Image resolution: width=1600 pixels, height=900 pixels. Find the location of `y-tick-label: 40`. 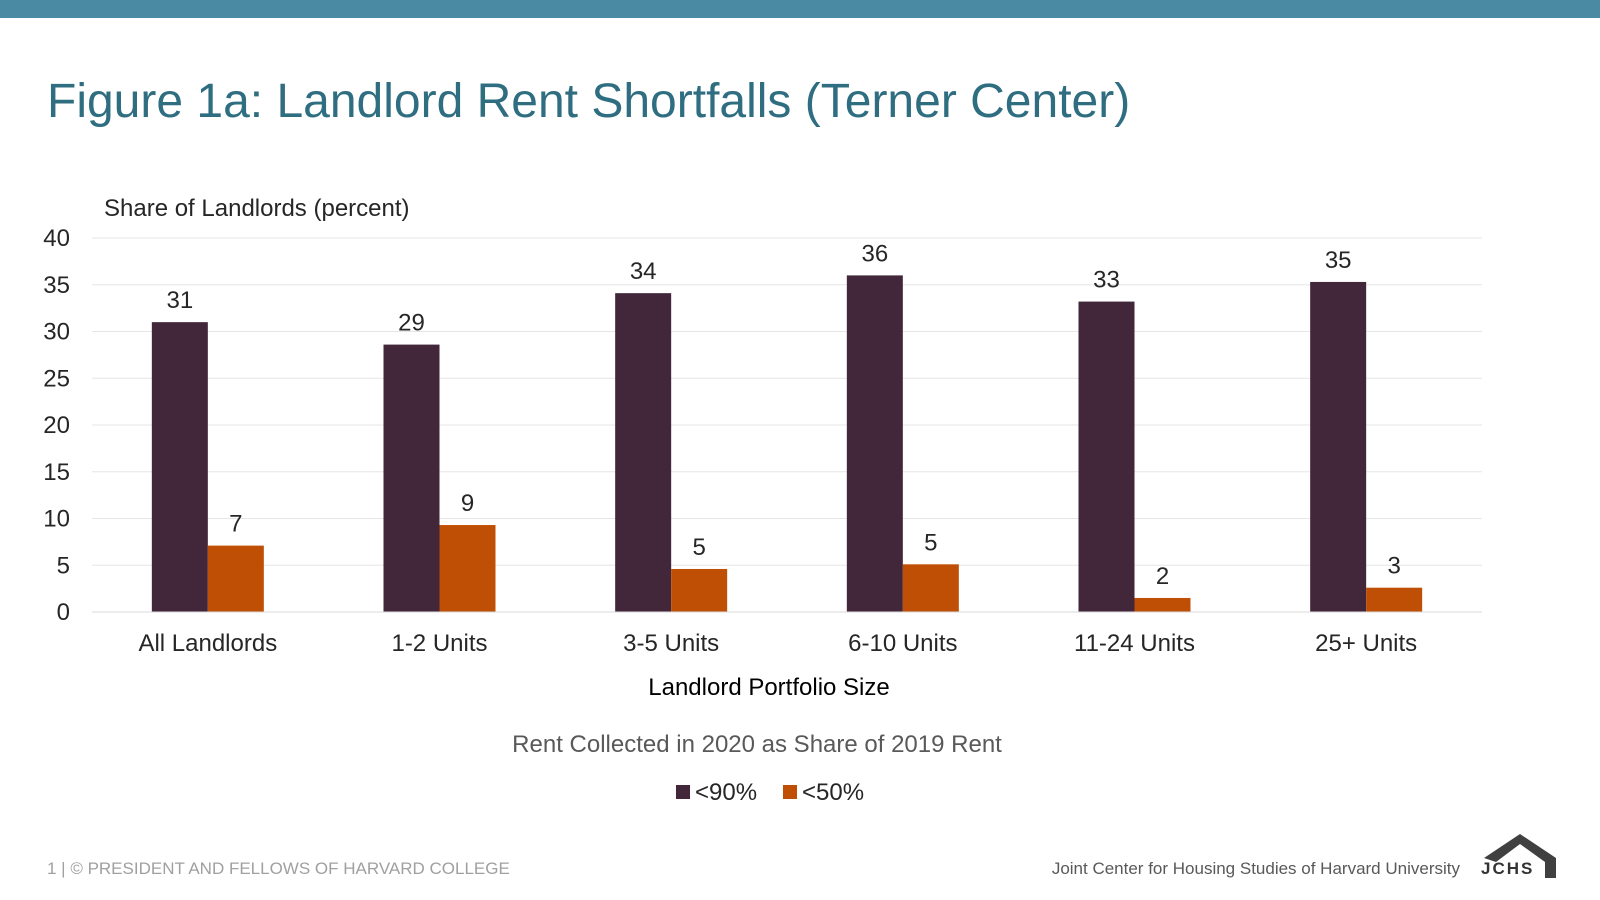

y-tick-label: 40 is located at coordinates (56, 238).